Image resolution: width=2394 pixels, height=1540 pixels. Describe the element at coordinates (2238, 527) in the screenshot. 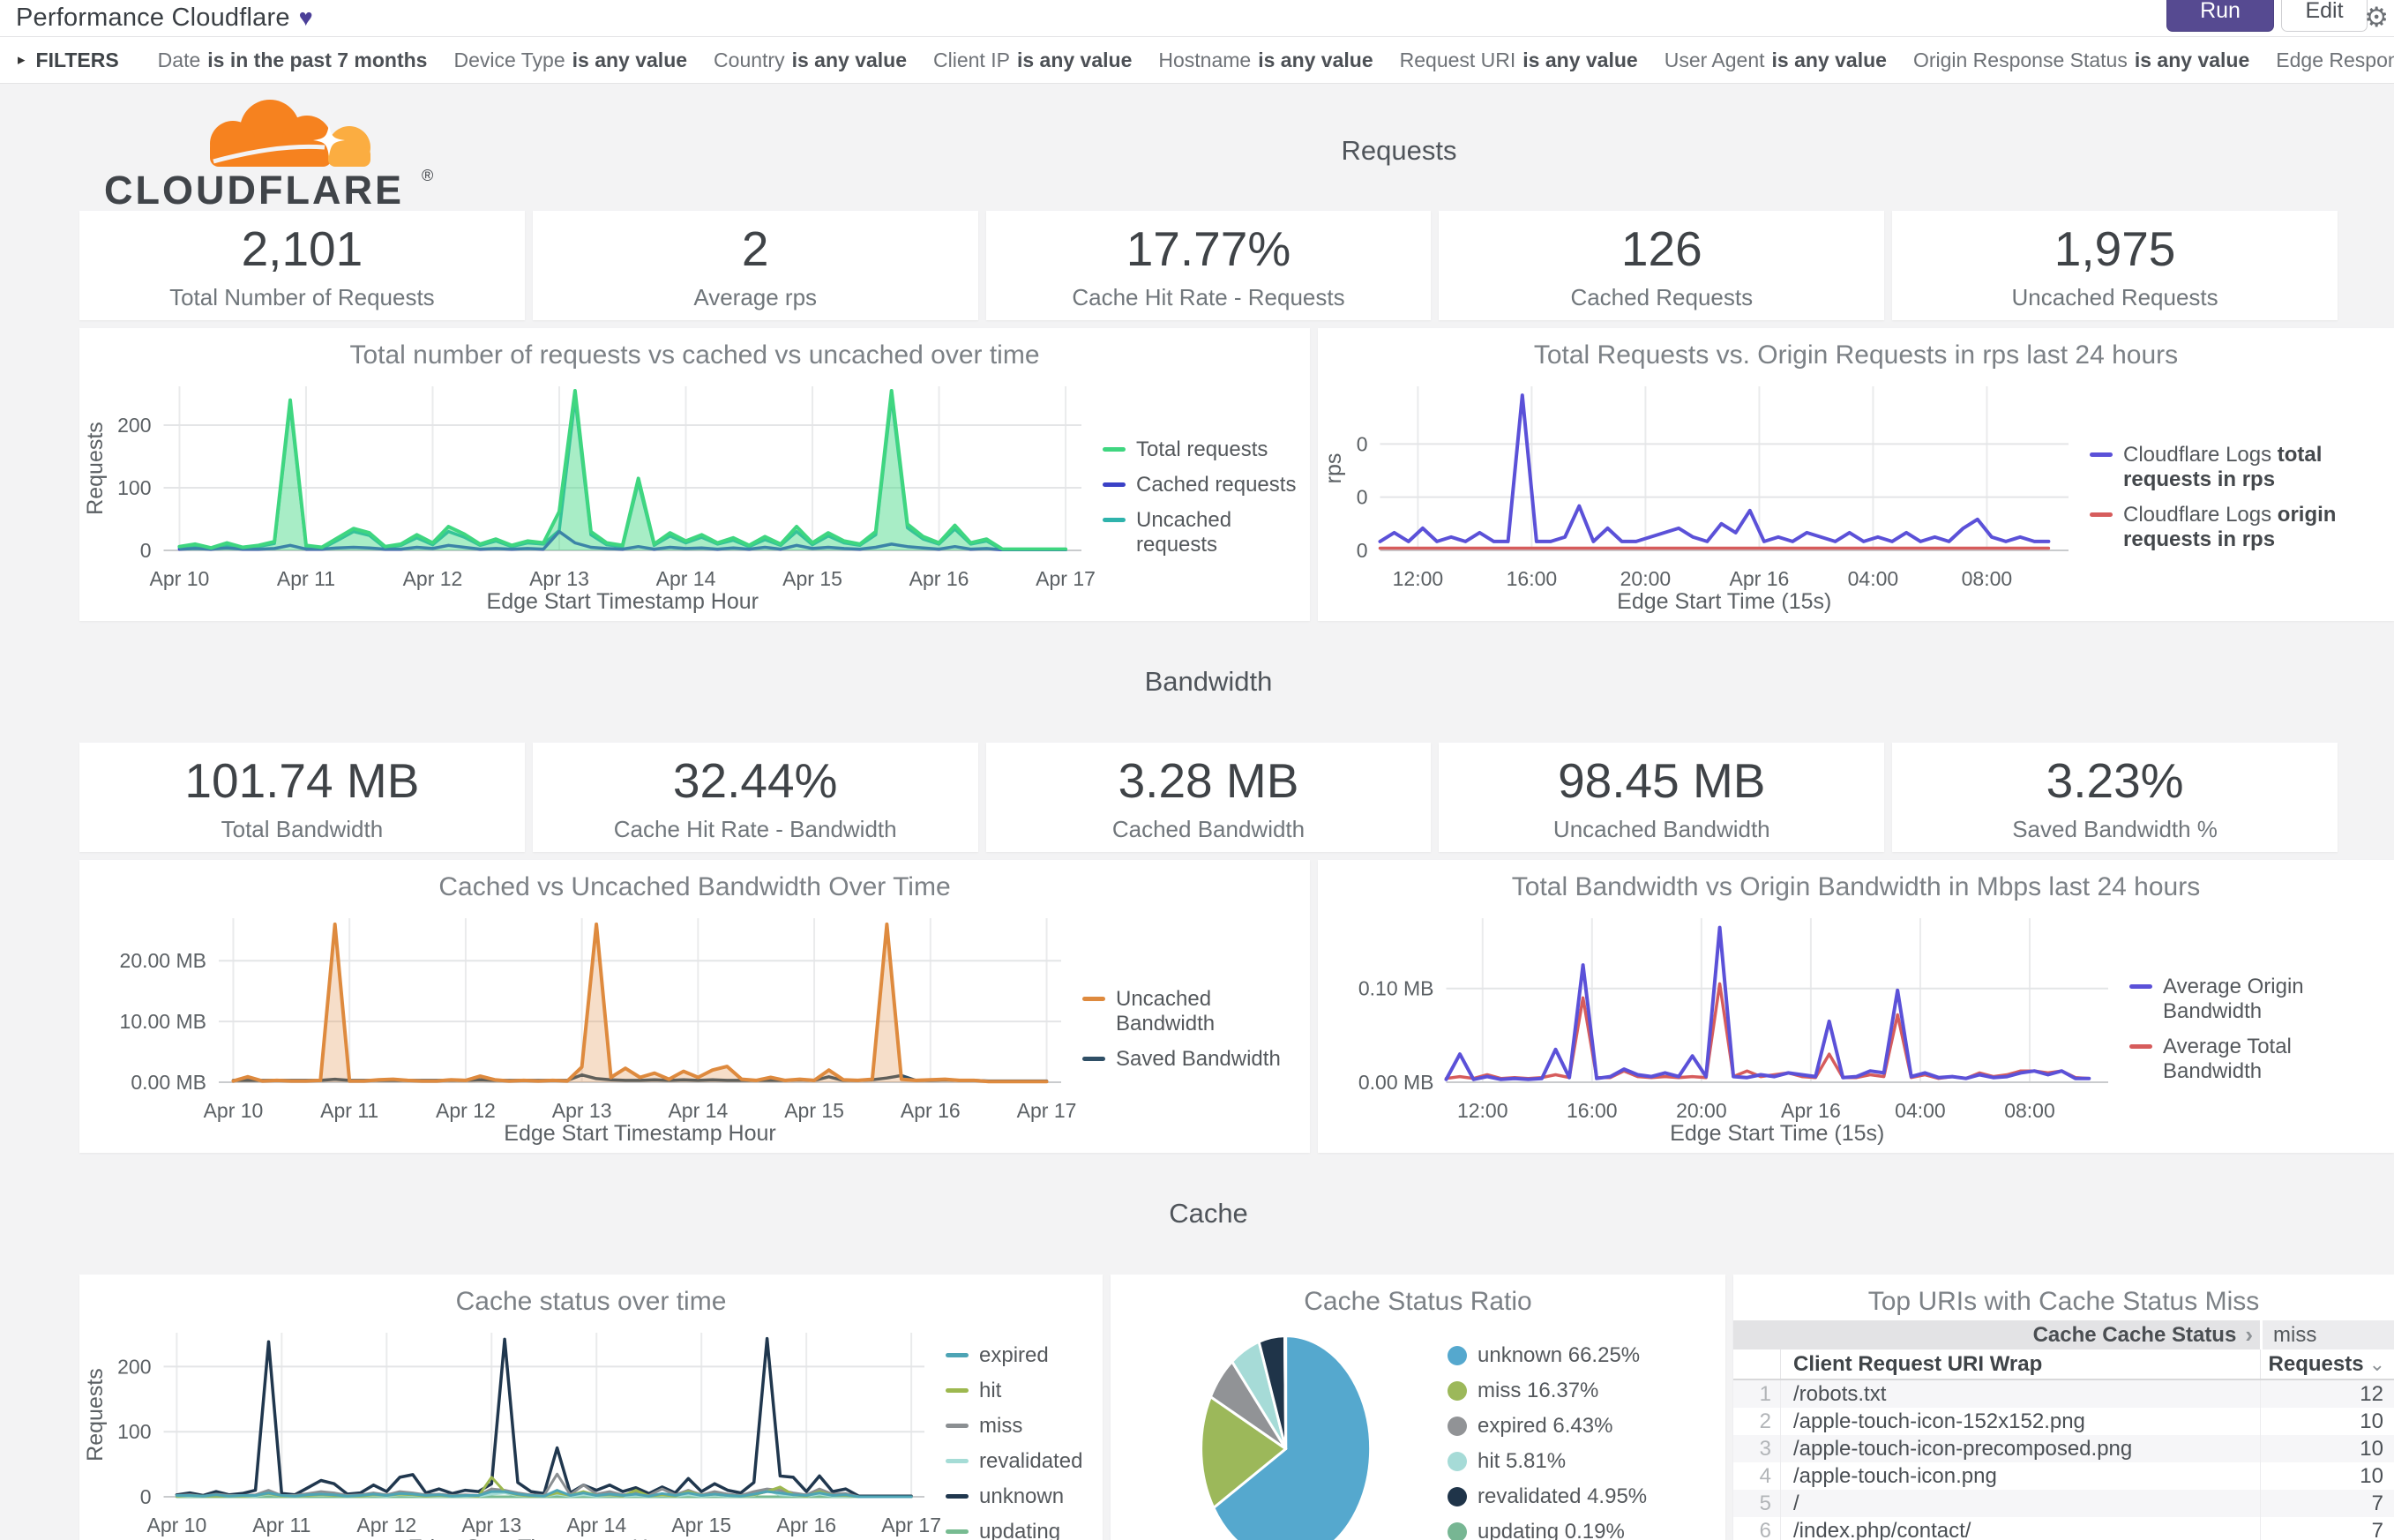

I see `legend-item: Cloudflare Logs origin requests in rps` at that location.